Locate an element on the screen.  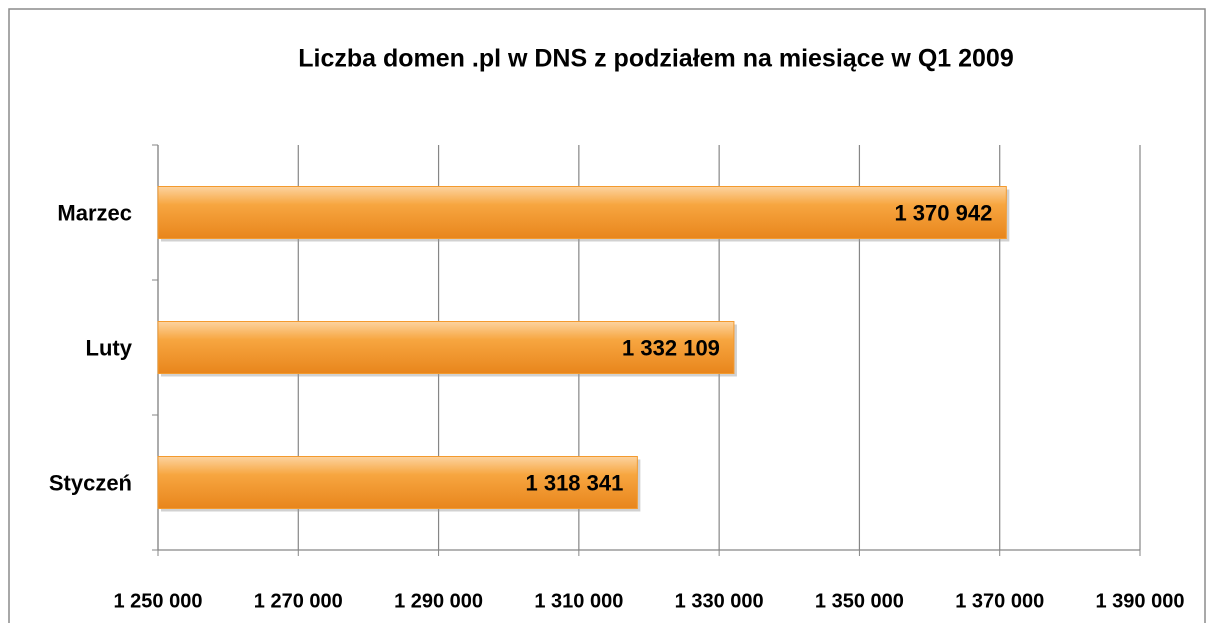
value-label: 1 318 341 is located at coordinates (574, 482).